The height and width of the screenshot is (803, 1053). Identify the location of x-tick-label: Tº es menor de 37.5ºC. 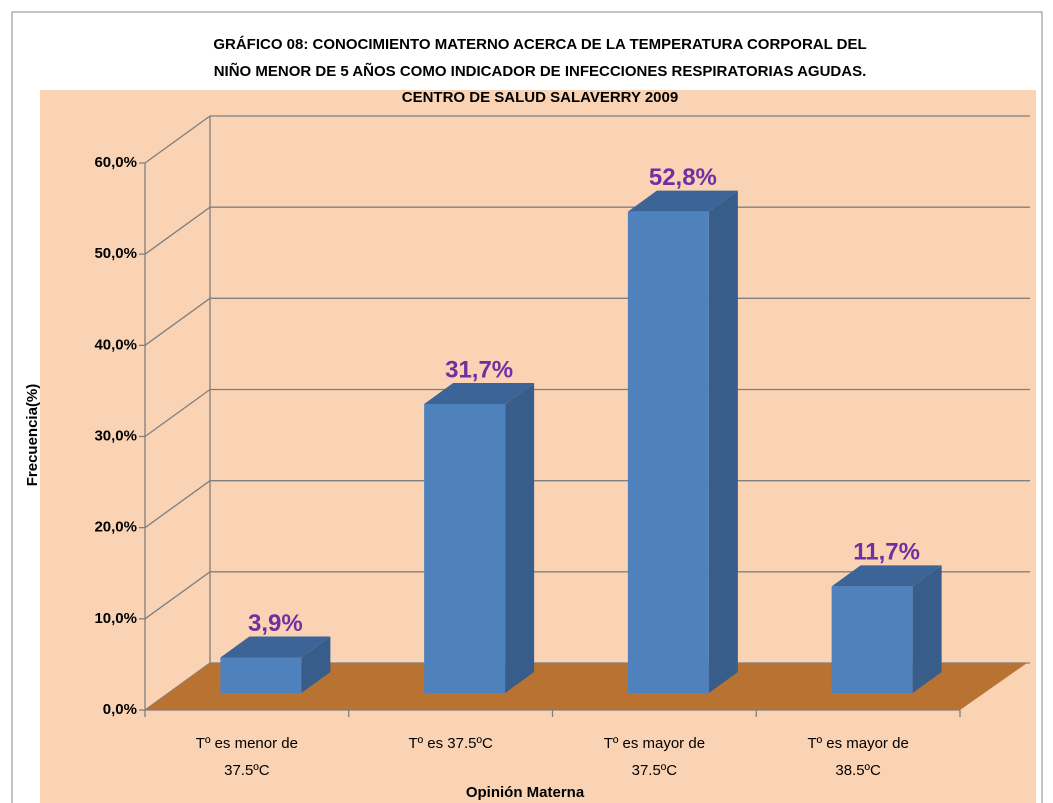
(246, 757).